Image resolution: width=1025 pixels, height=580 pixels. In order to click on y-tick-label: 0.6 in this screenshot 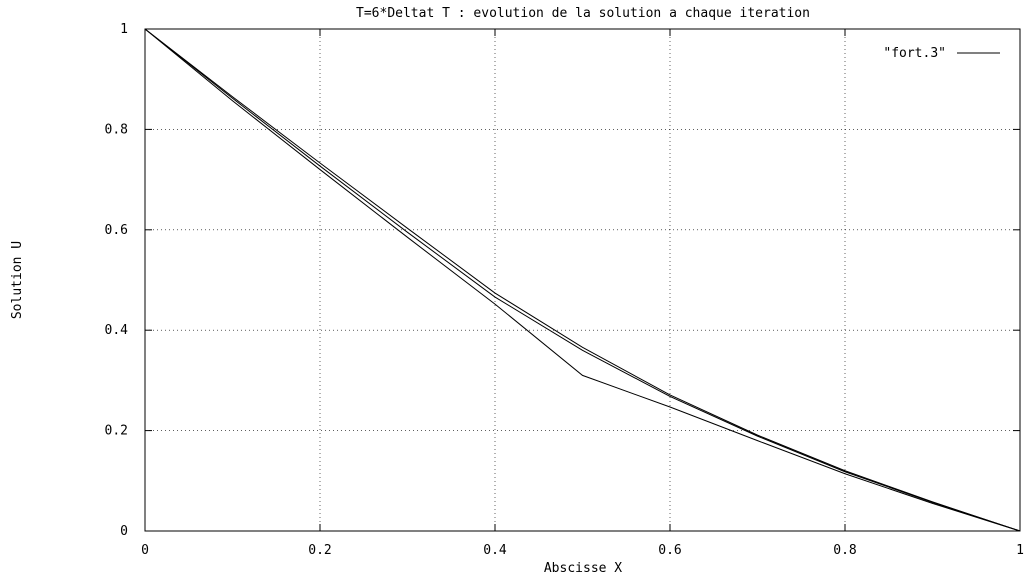, I will do `click(116, 230)`.